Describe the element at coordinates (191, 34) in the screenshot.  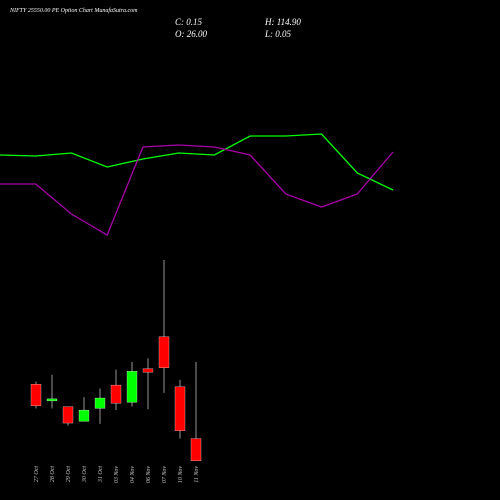
I see `open-label: O: 26.00` at that location.